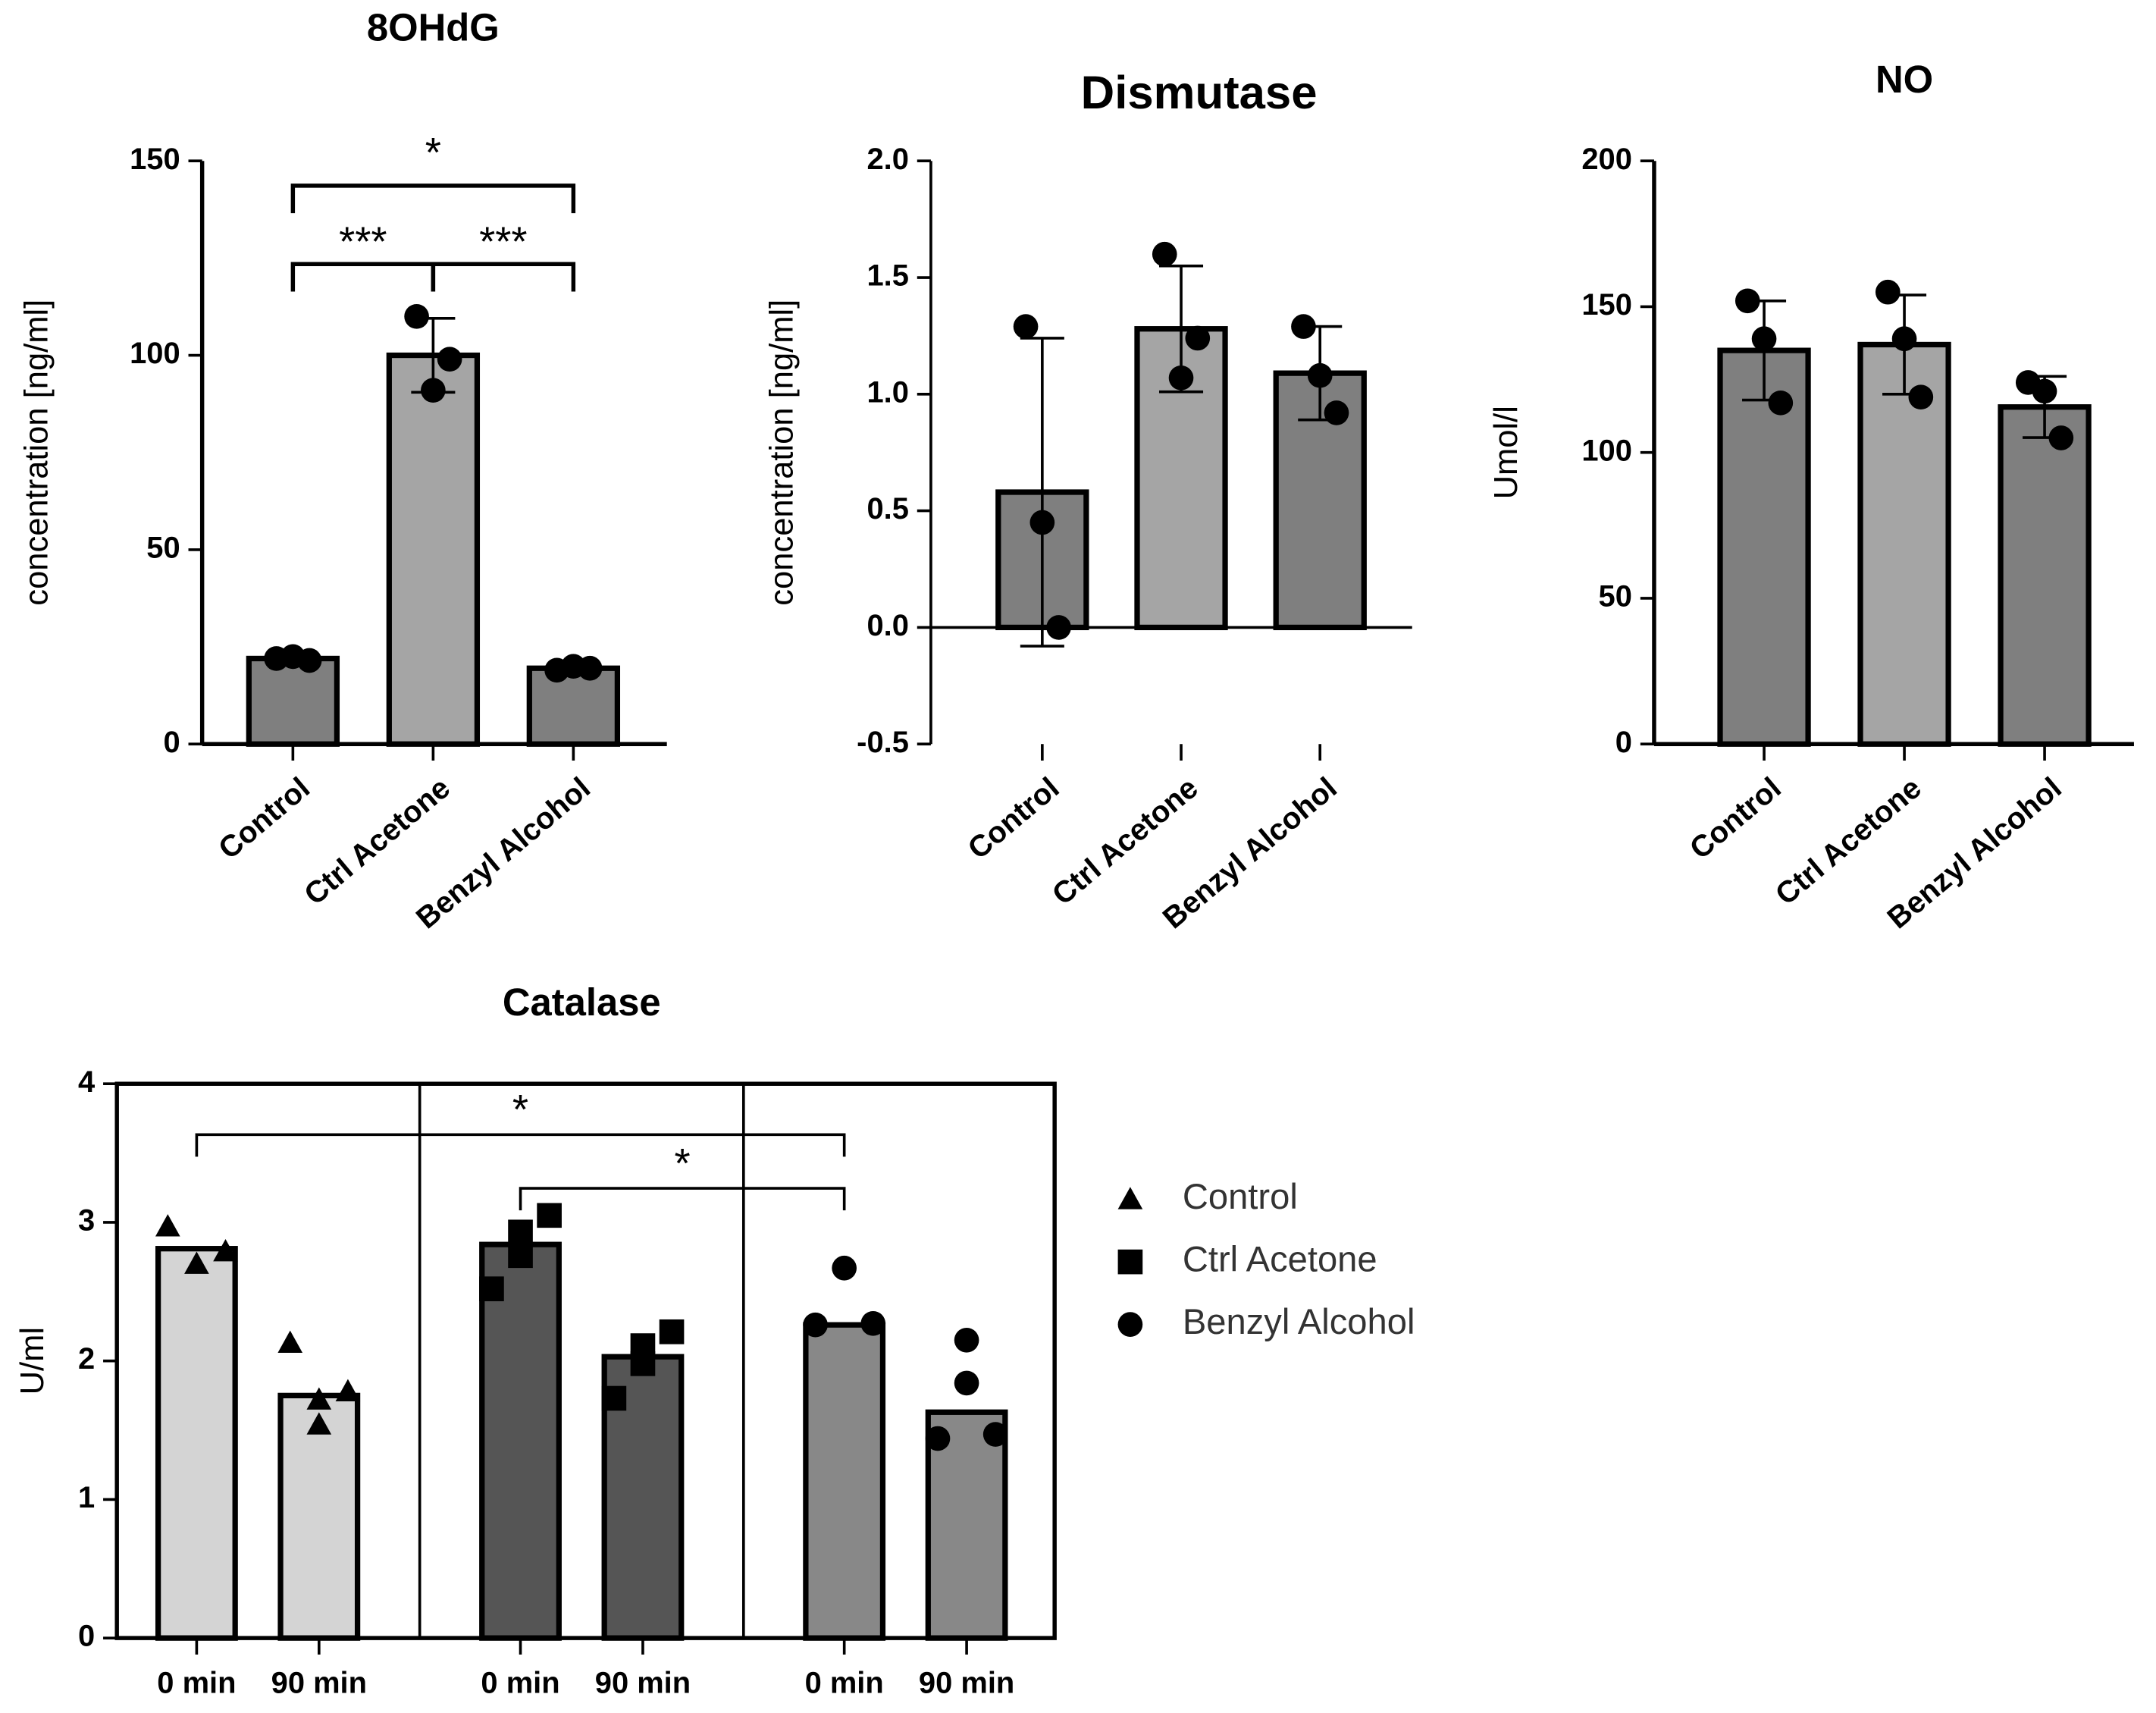 The height and width of the screenshot is (1713, 2156). I want to click on y-tick-label: -0.5, so click(883, 742).